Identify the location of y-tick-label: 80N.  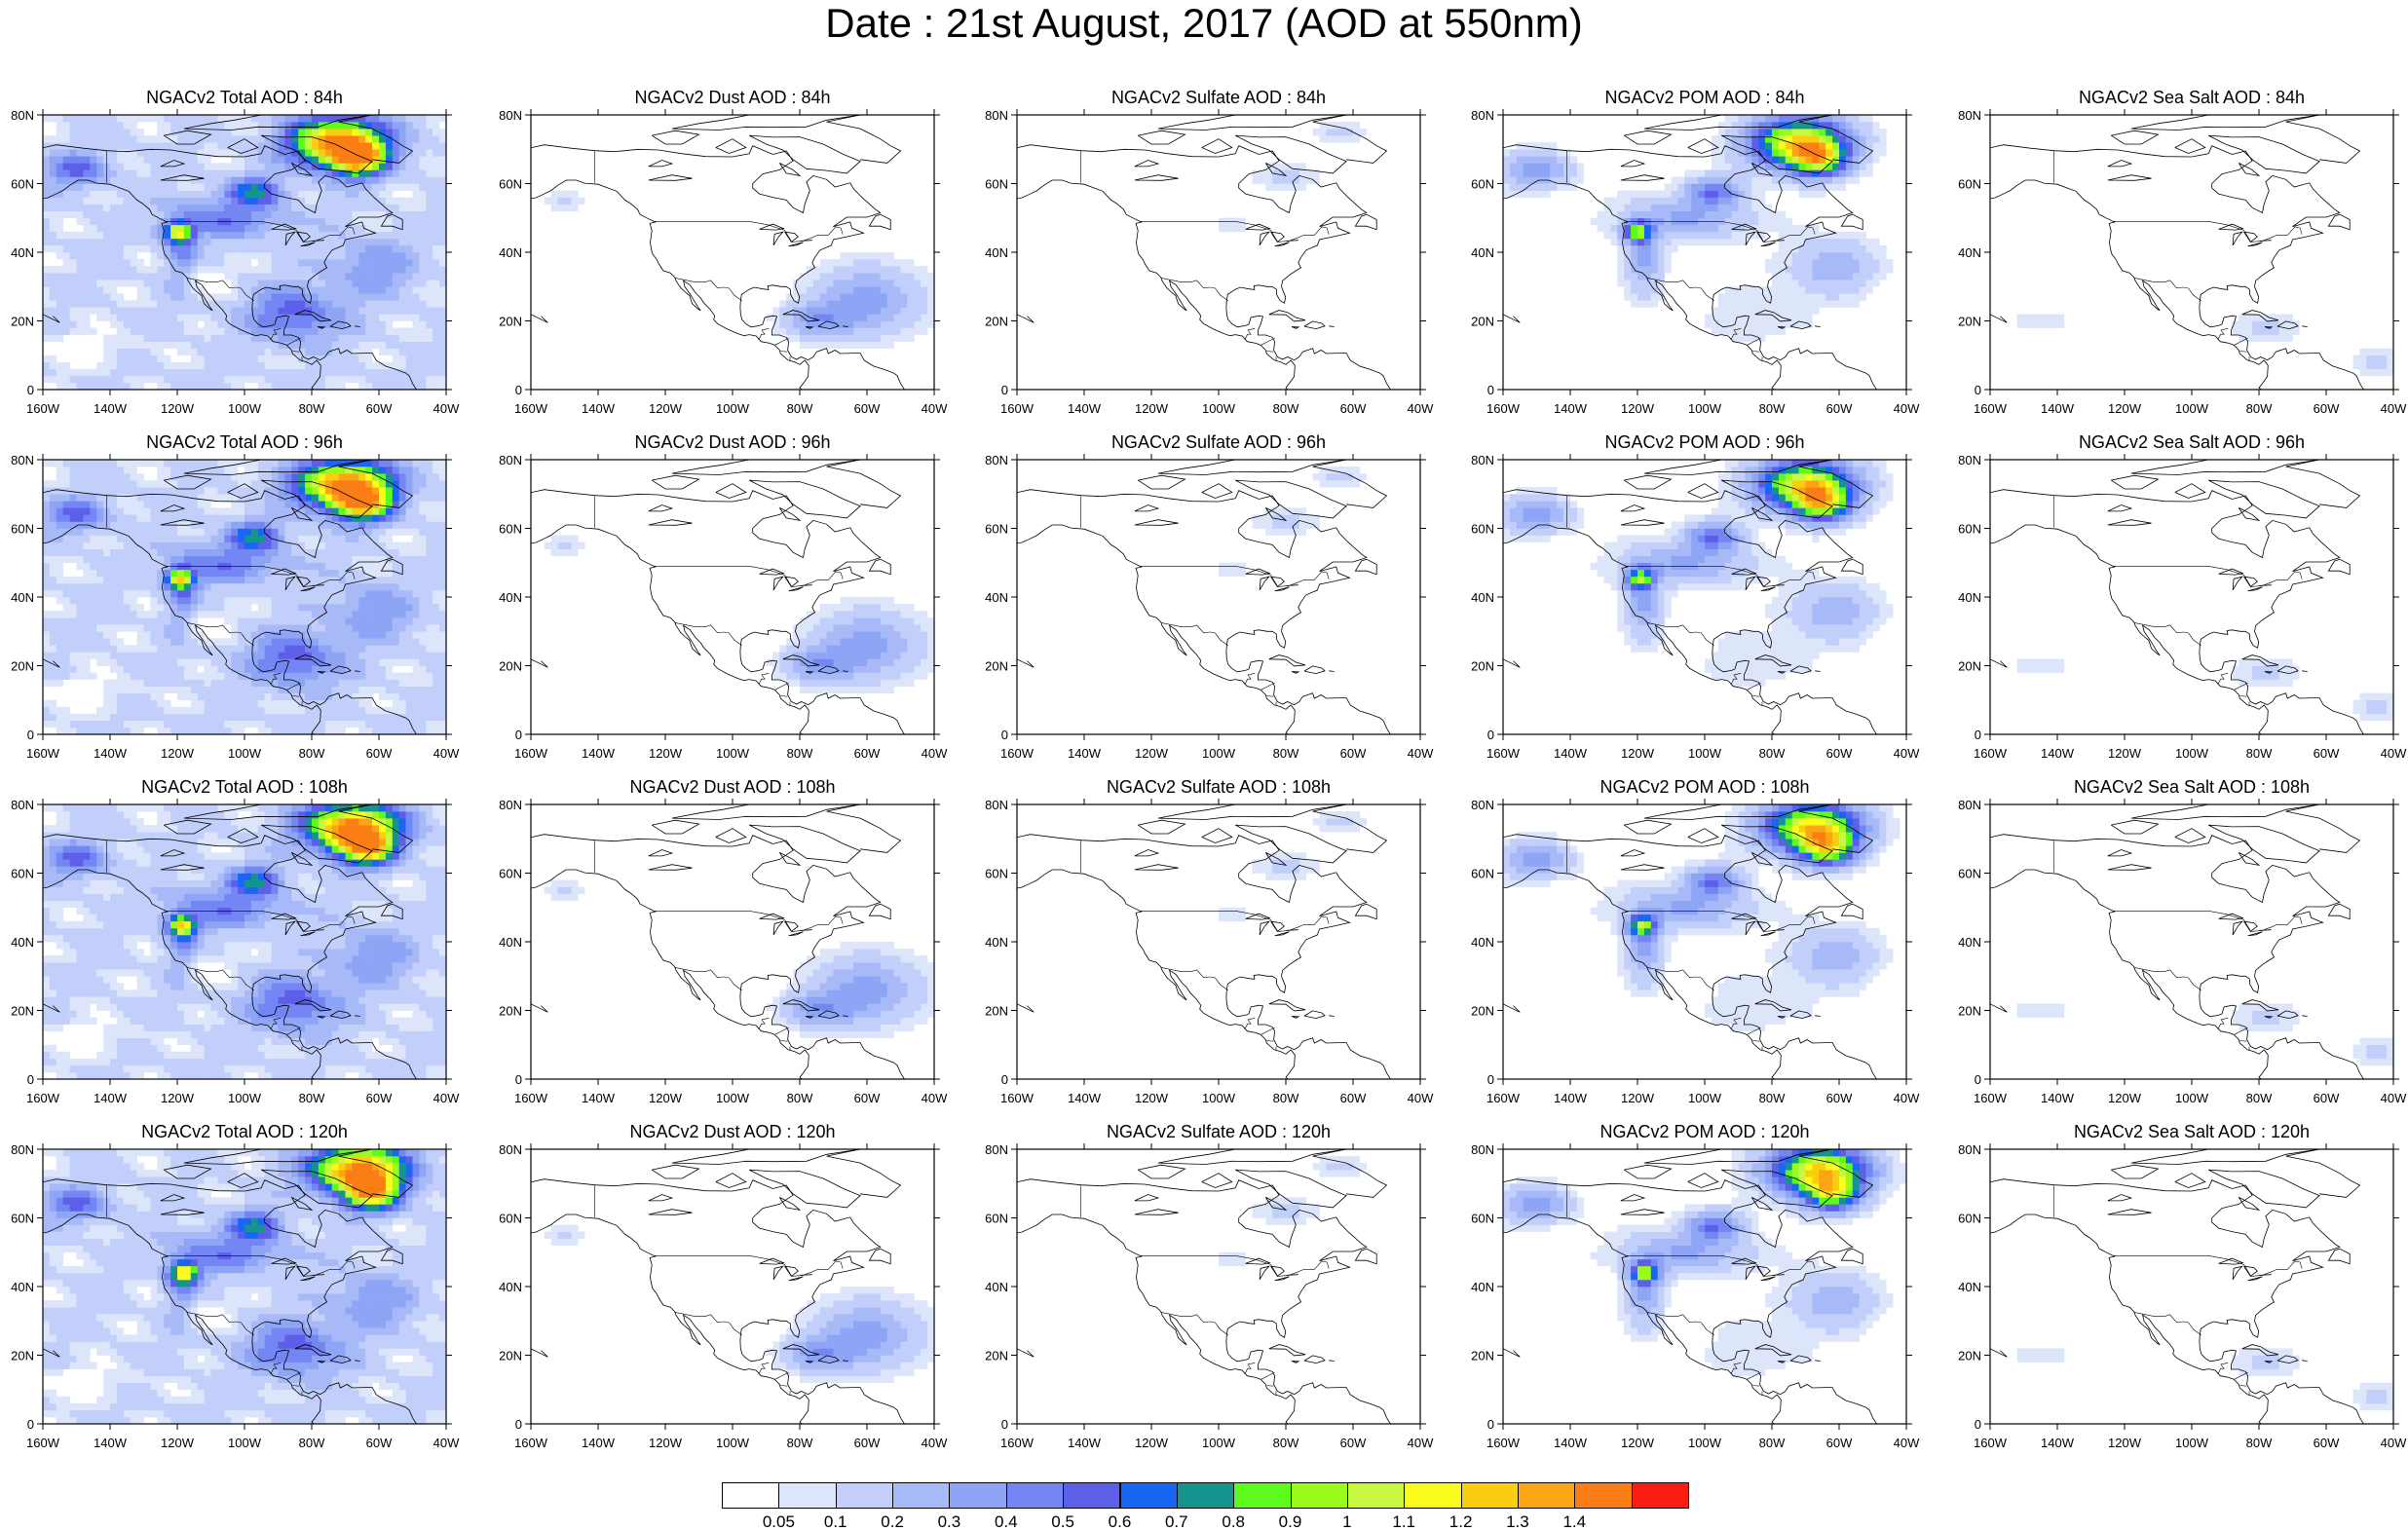
(996, 115).